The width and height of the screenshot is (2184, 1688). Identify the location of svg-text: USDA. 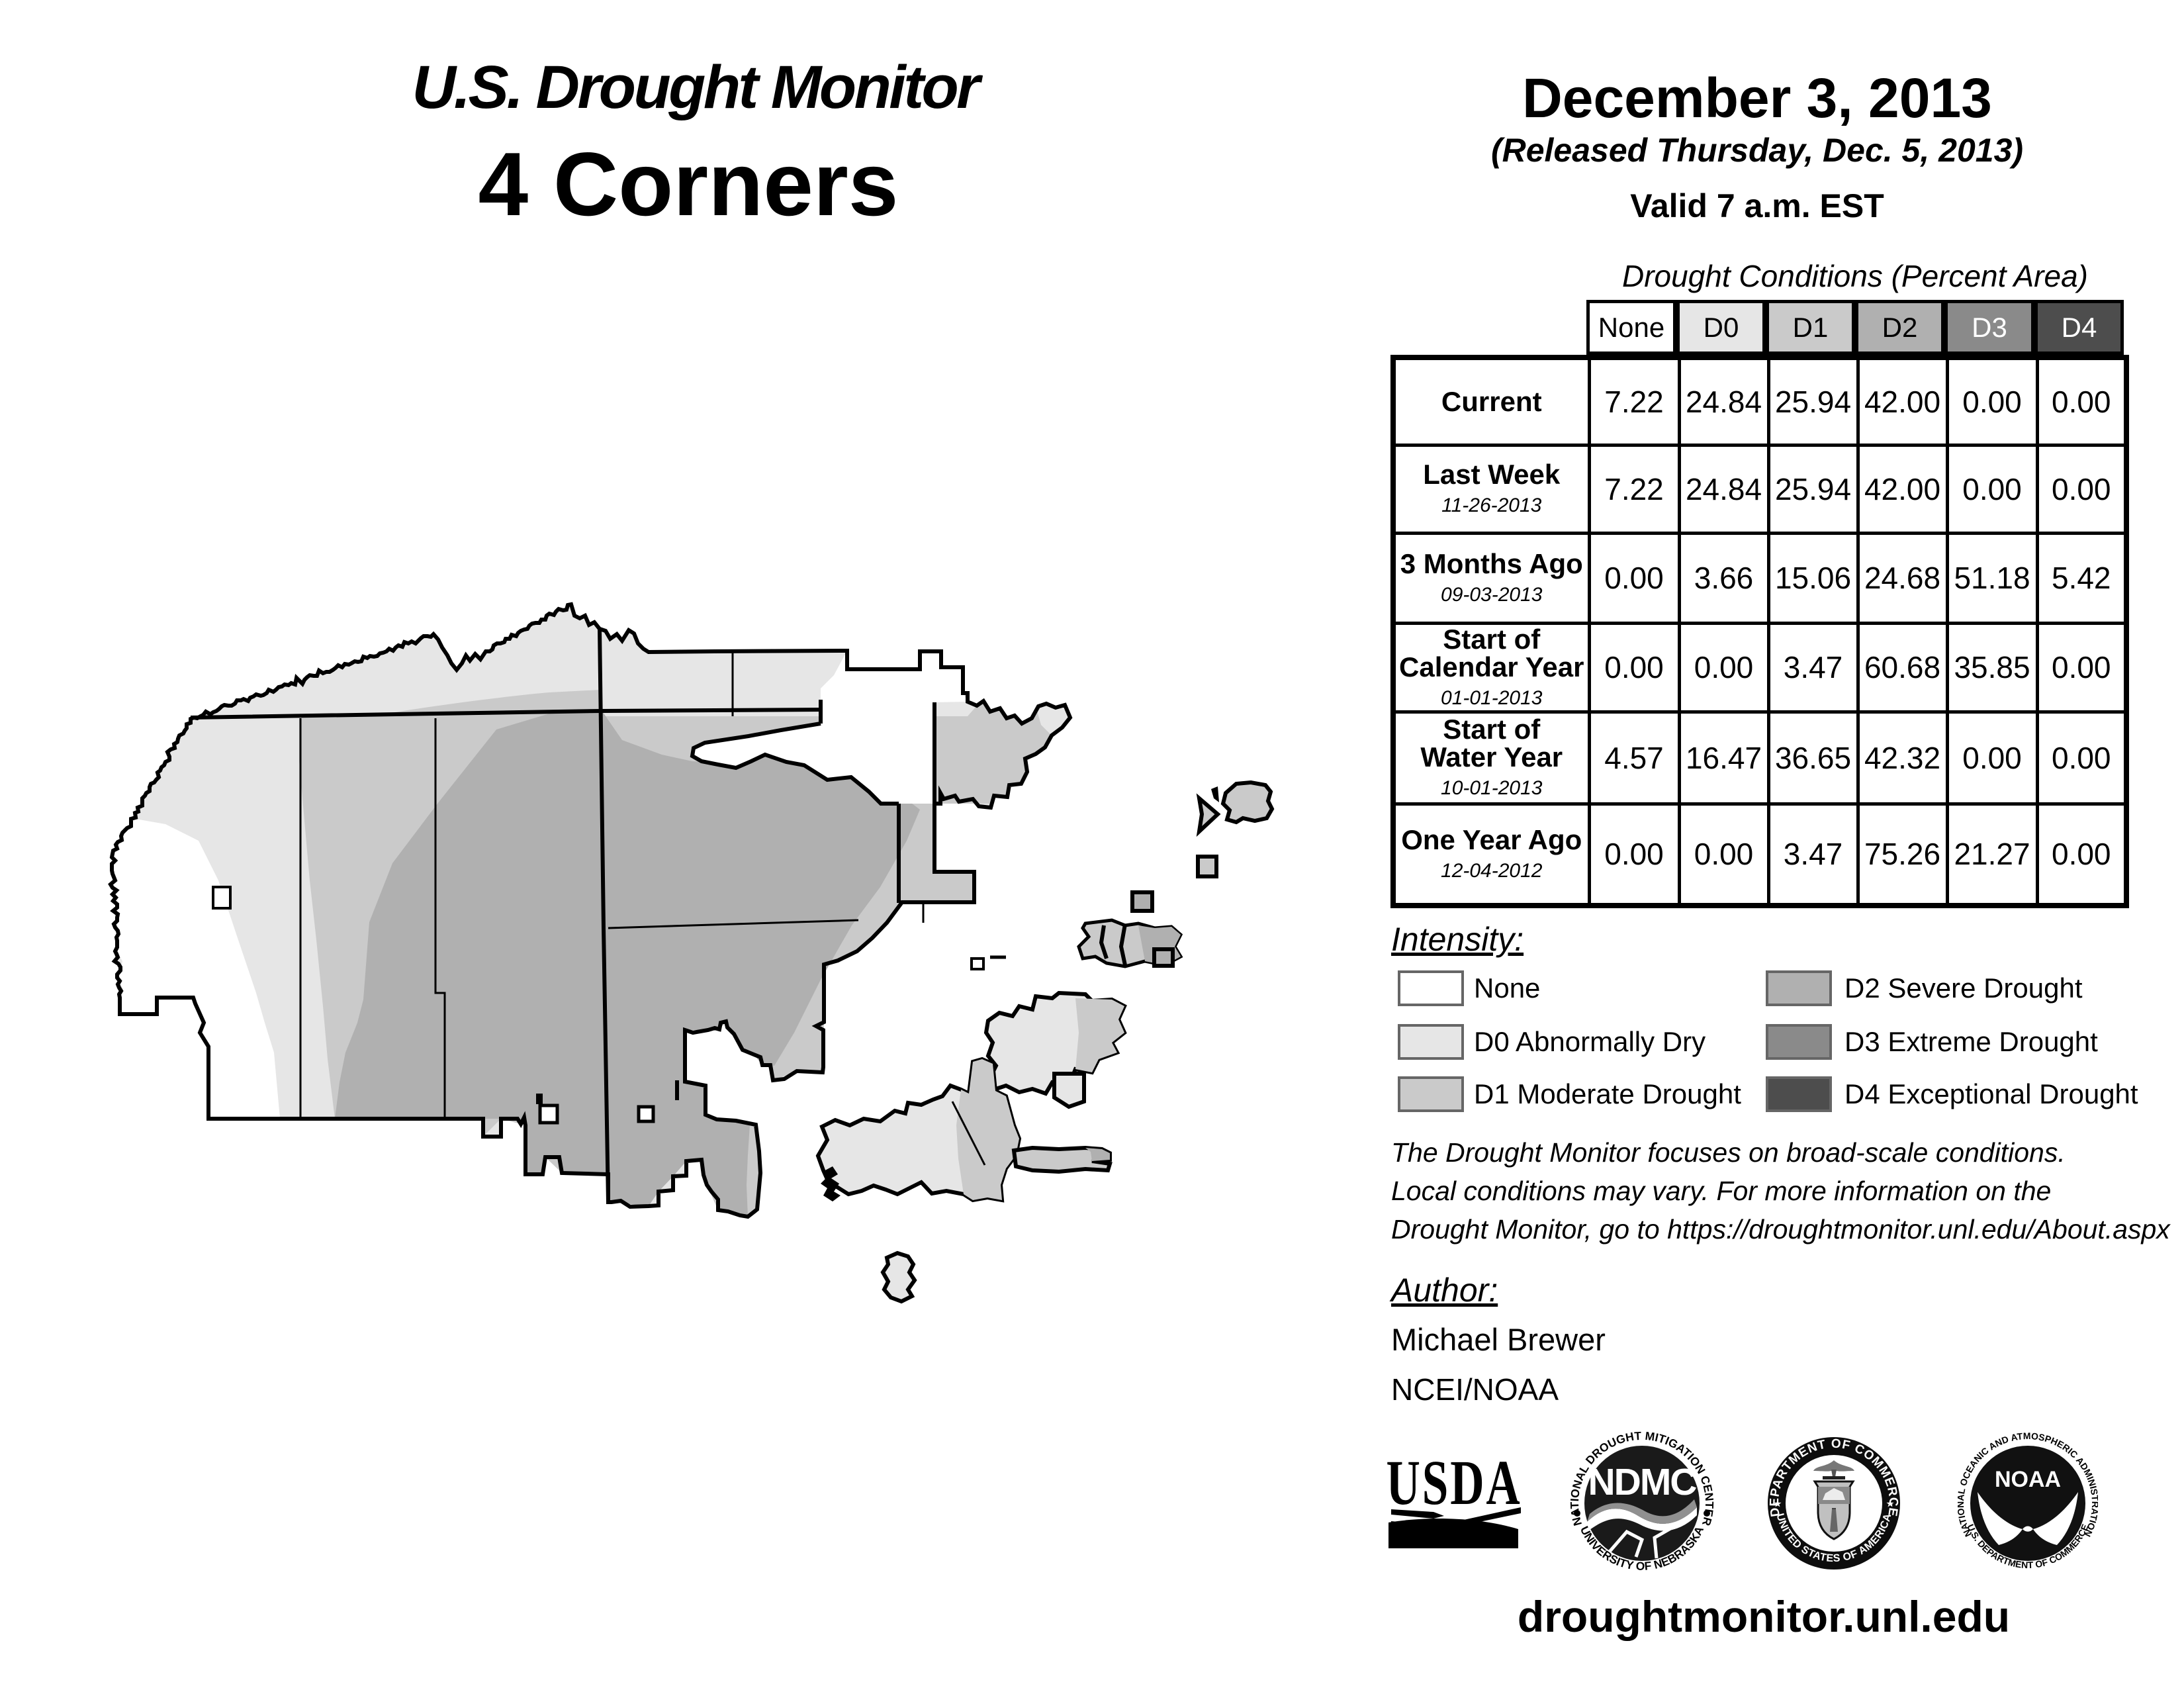
(1453, 1486).